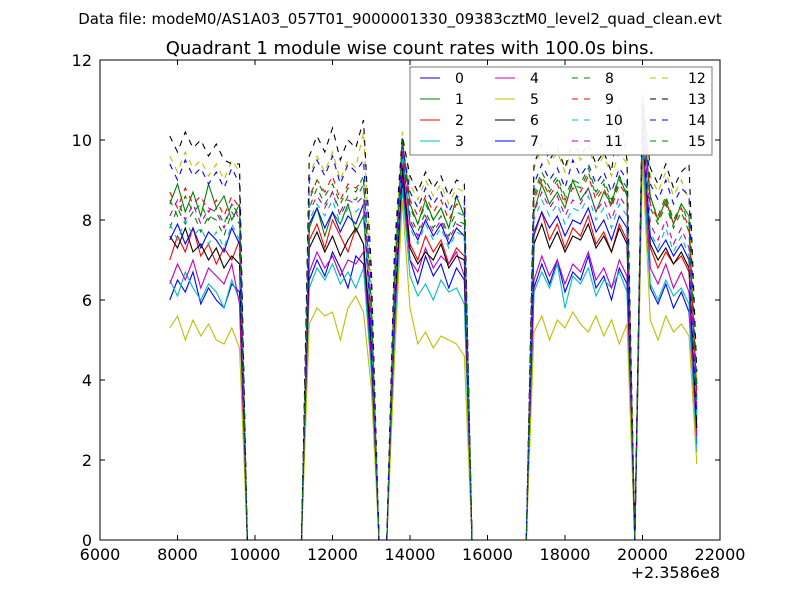  I want to click on legend-label-10: 10, so click(614, 121).